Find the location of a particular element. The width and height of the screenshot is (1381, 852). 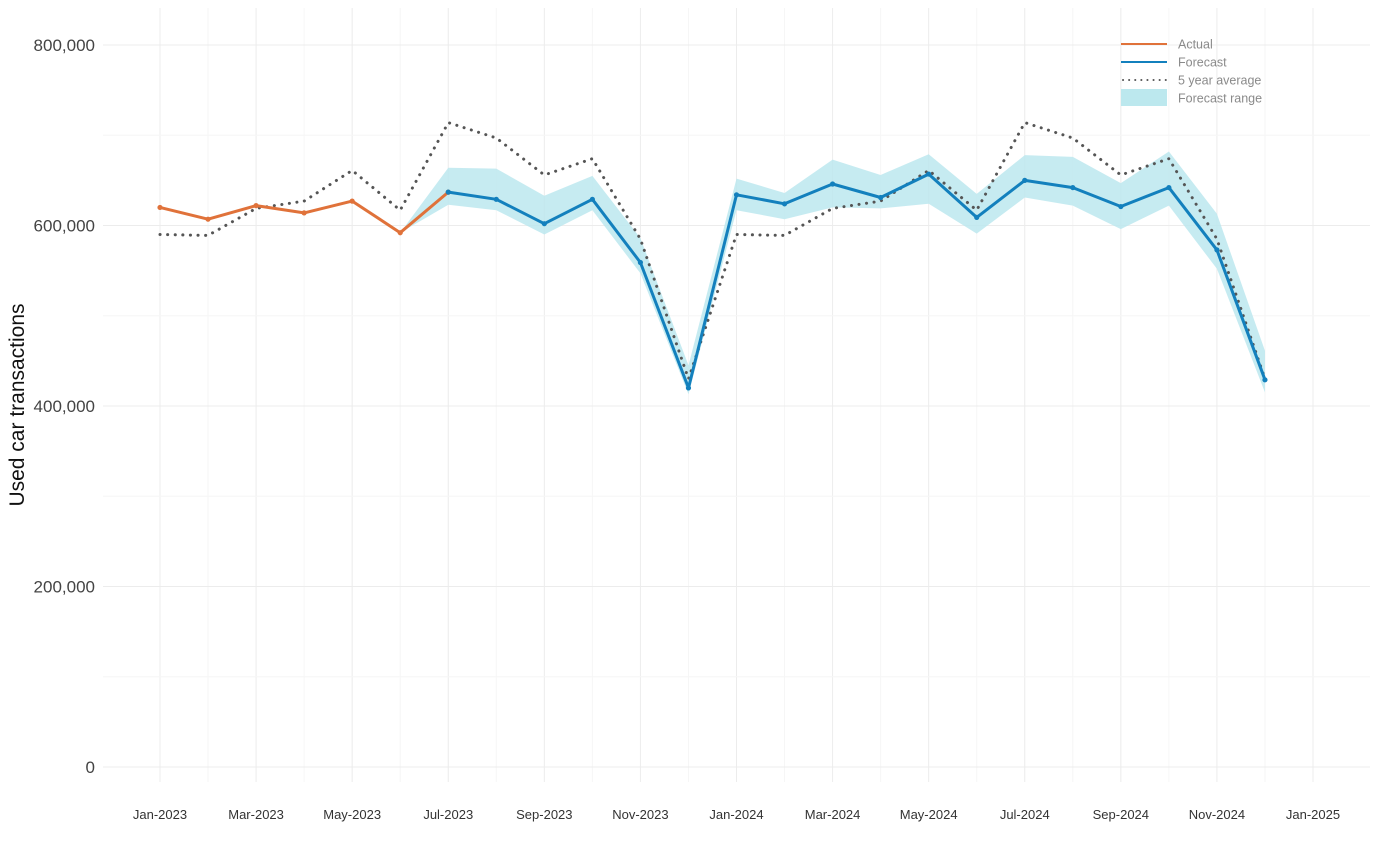

legend-swatch-range is located at coordinates (1144, 97).